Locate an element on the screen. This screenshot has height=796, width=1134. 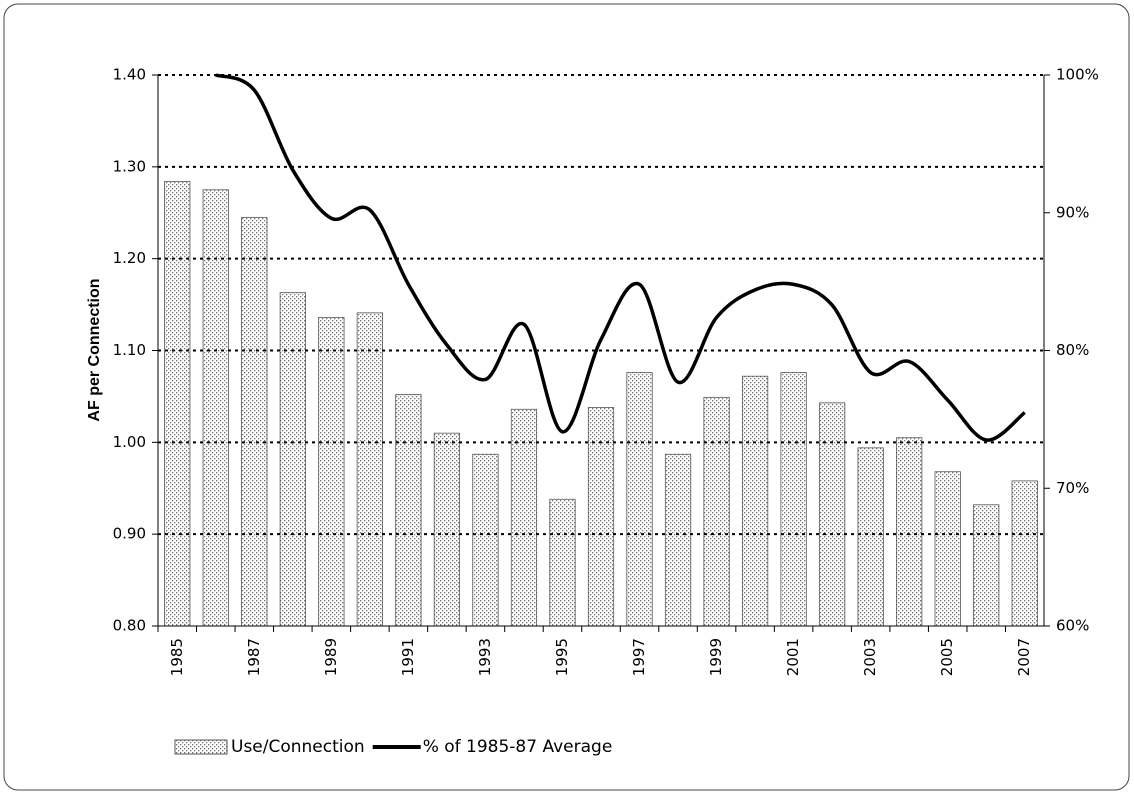
y-tick-label: 1.00 is located at coordinates (129, 442).